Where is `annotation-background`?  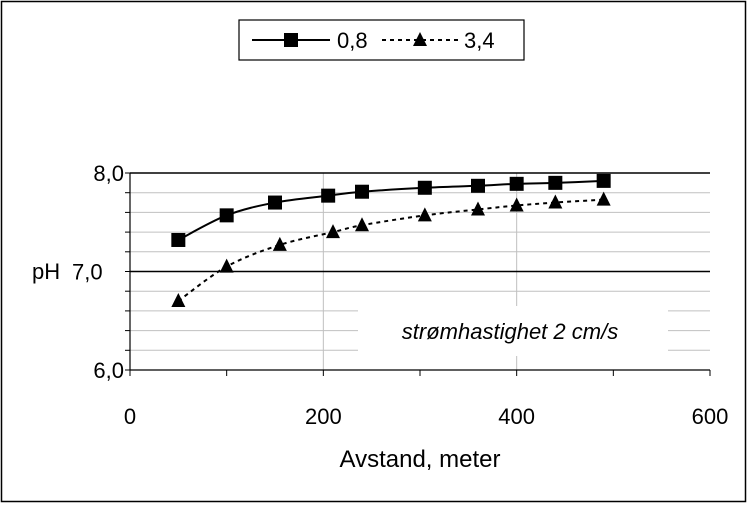 annotation-background is located at coordinates (513, 331).